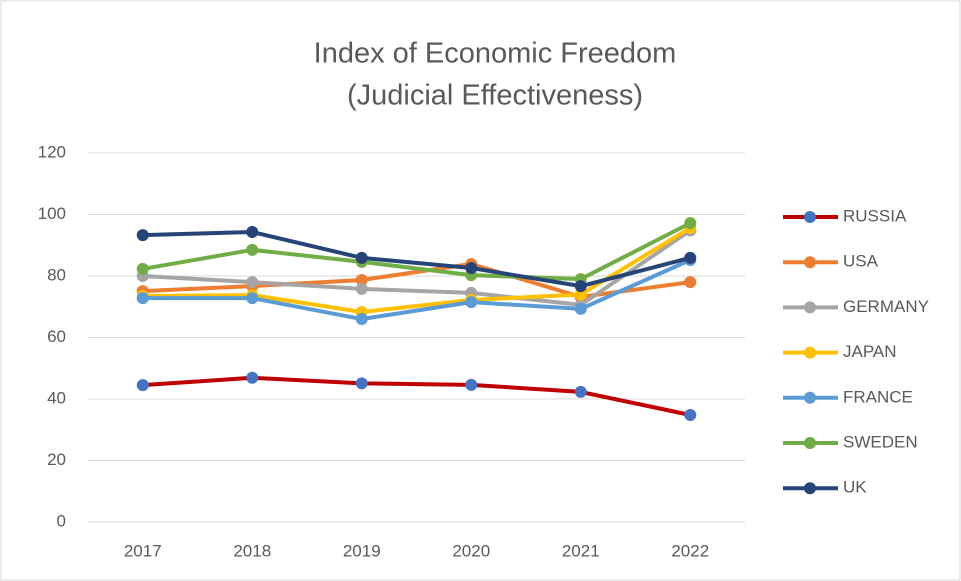  Describe the element at coordinates (56, 274) in the screenshot. I see `y-tick-label: 80` at that location.